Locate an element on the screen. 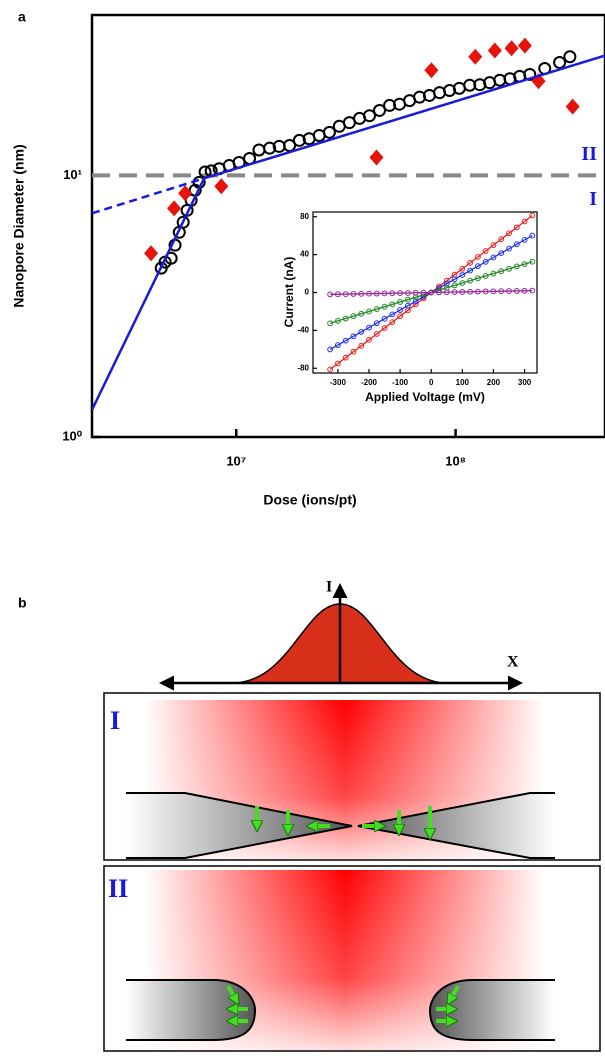 This screenshot has width=605, height=1061. x-tick-label: 200 is located at coordinates (494, 382).